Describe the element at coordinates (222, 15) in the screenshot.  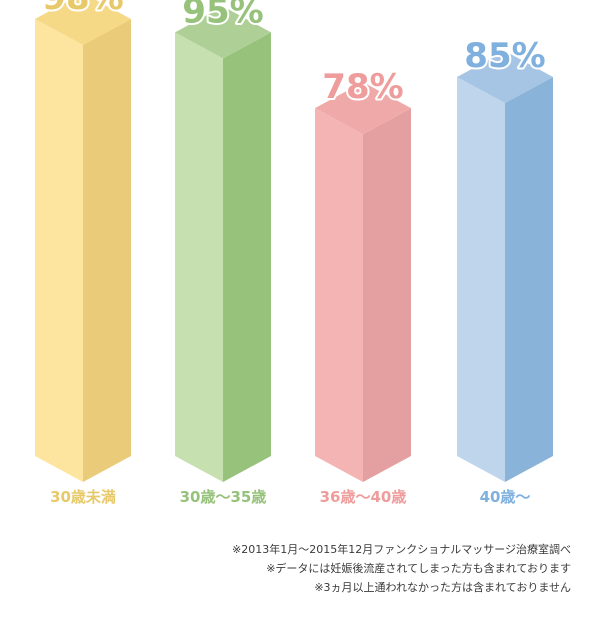
I see `data-label-2: 95%` at that location.